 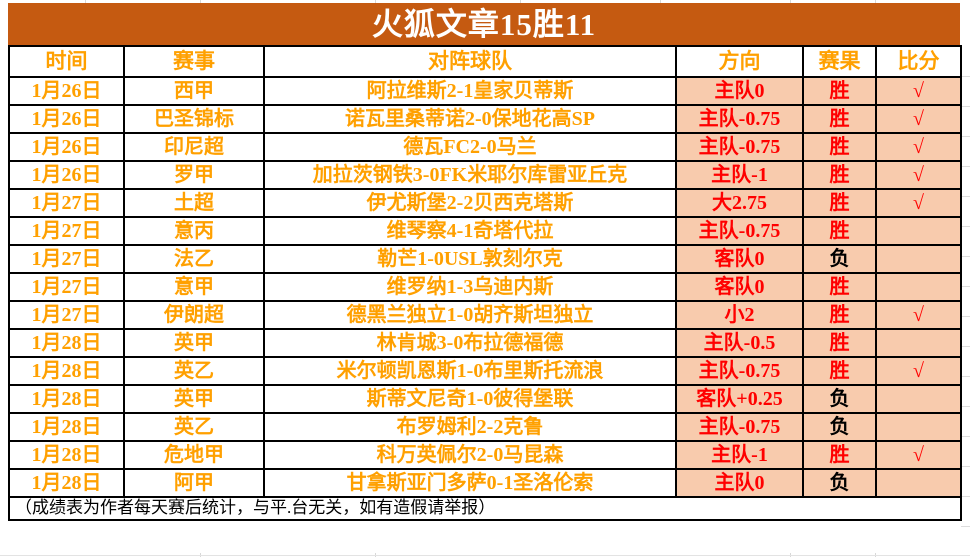 I want to click on cell-league: 罗甲, so click(x=194, y=175).